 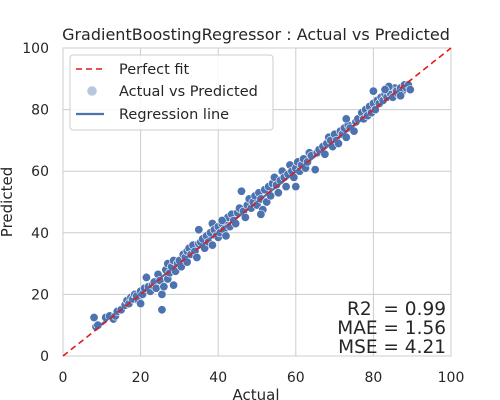 What do you see at coordinates (35, 203) in the screenshot?
I see `y-axis-ticks: 0 20 40 60 80 100` at bounding box center [35, 203].